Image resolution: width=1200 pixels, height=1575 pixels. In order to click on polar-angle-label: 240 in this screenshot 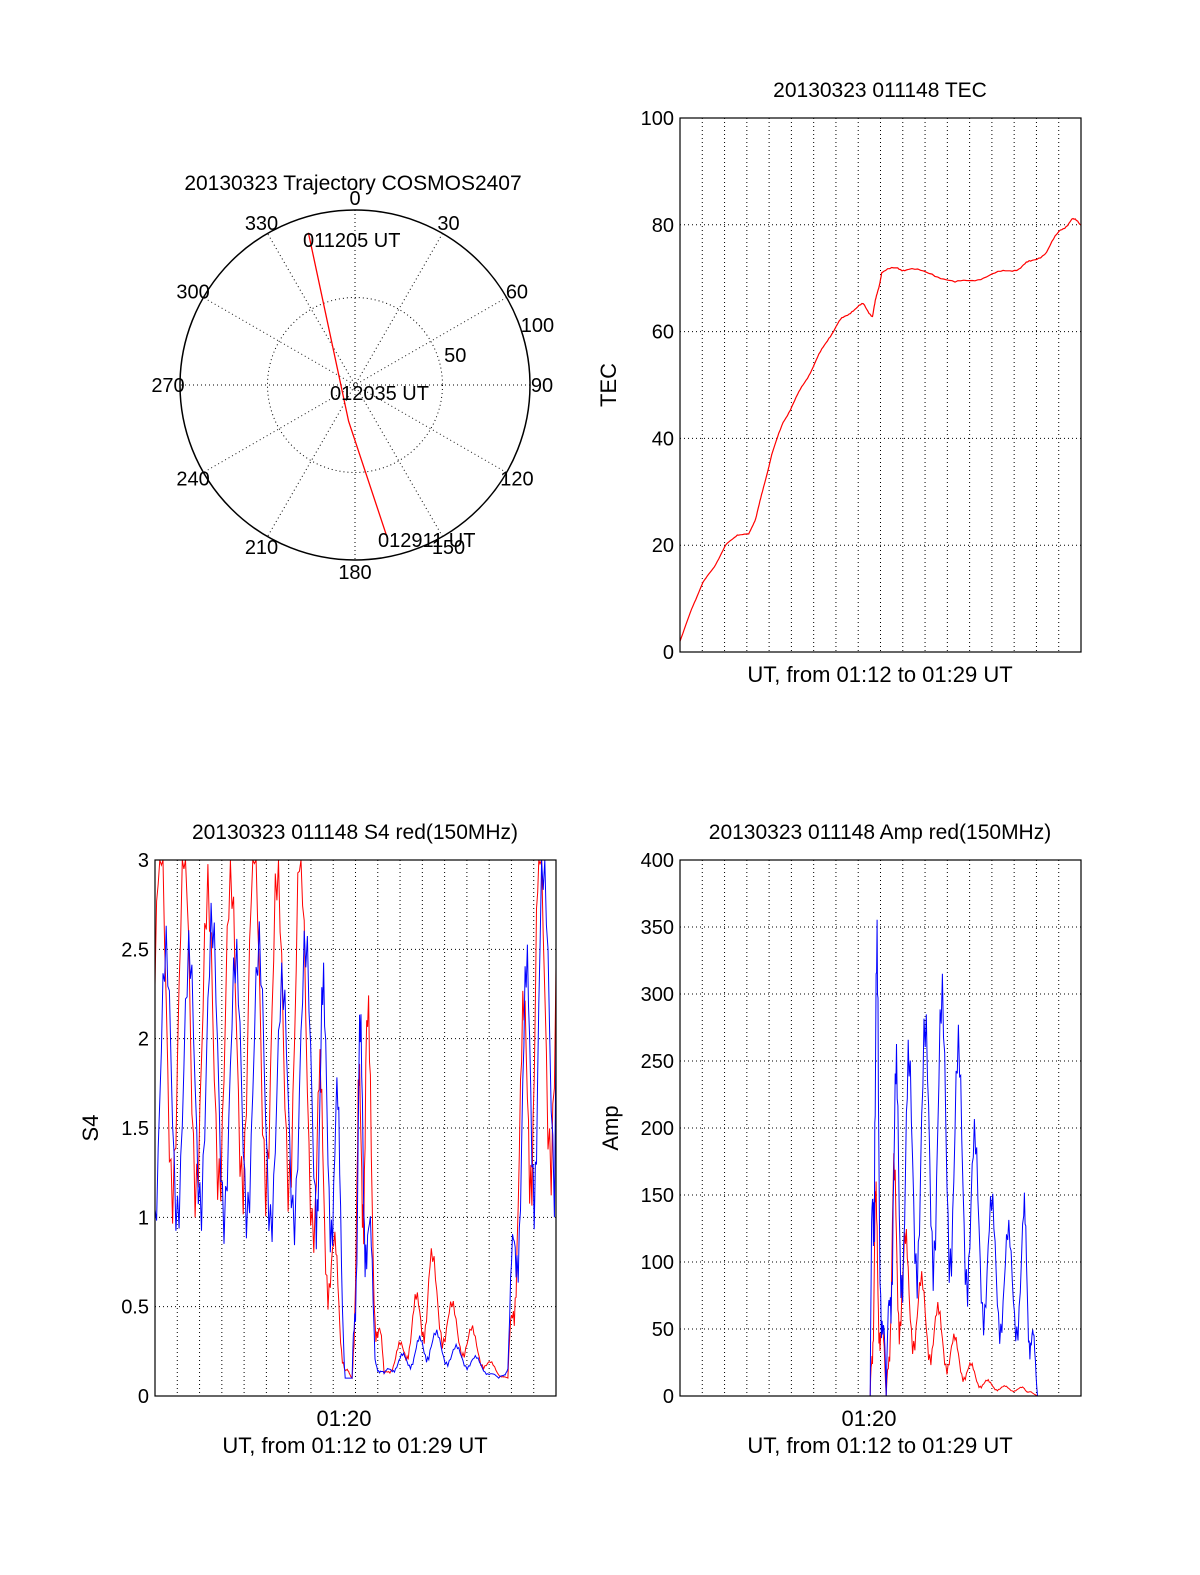, I will do `click(192, 480)`.